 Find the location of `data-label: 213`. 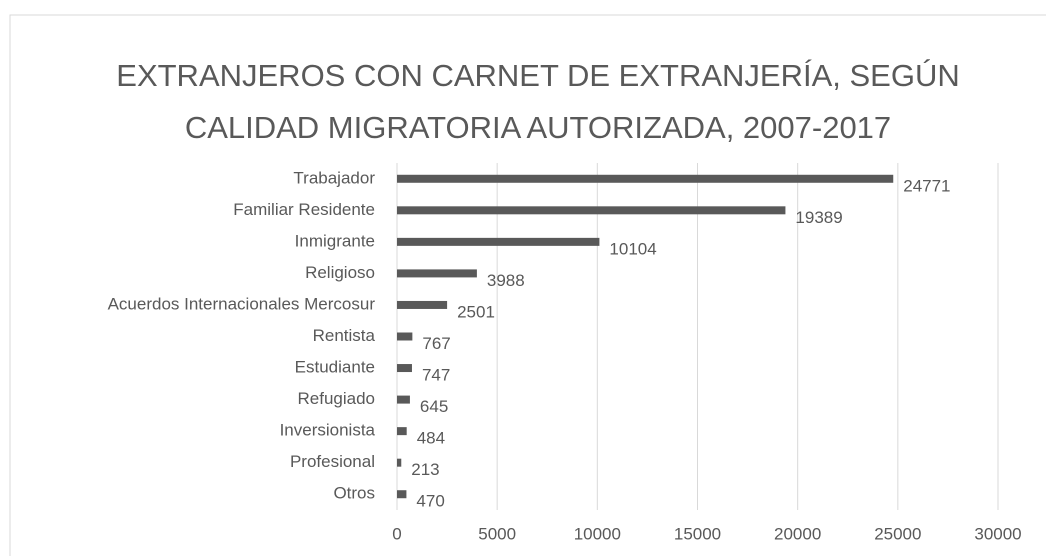

data-label: 213 is located at coordinates (425, 469).